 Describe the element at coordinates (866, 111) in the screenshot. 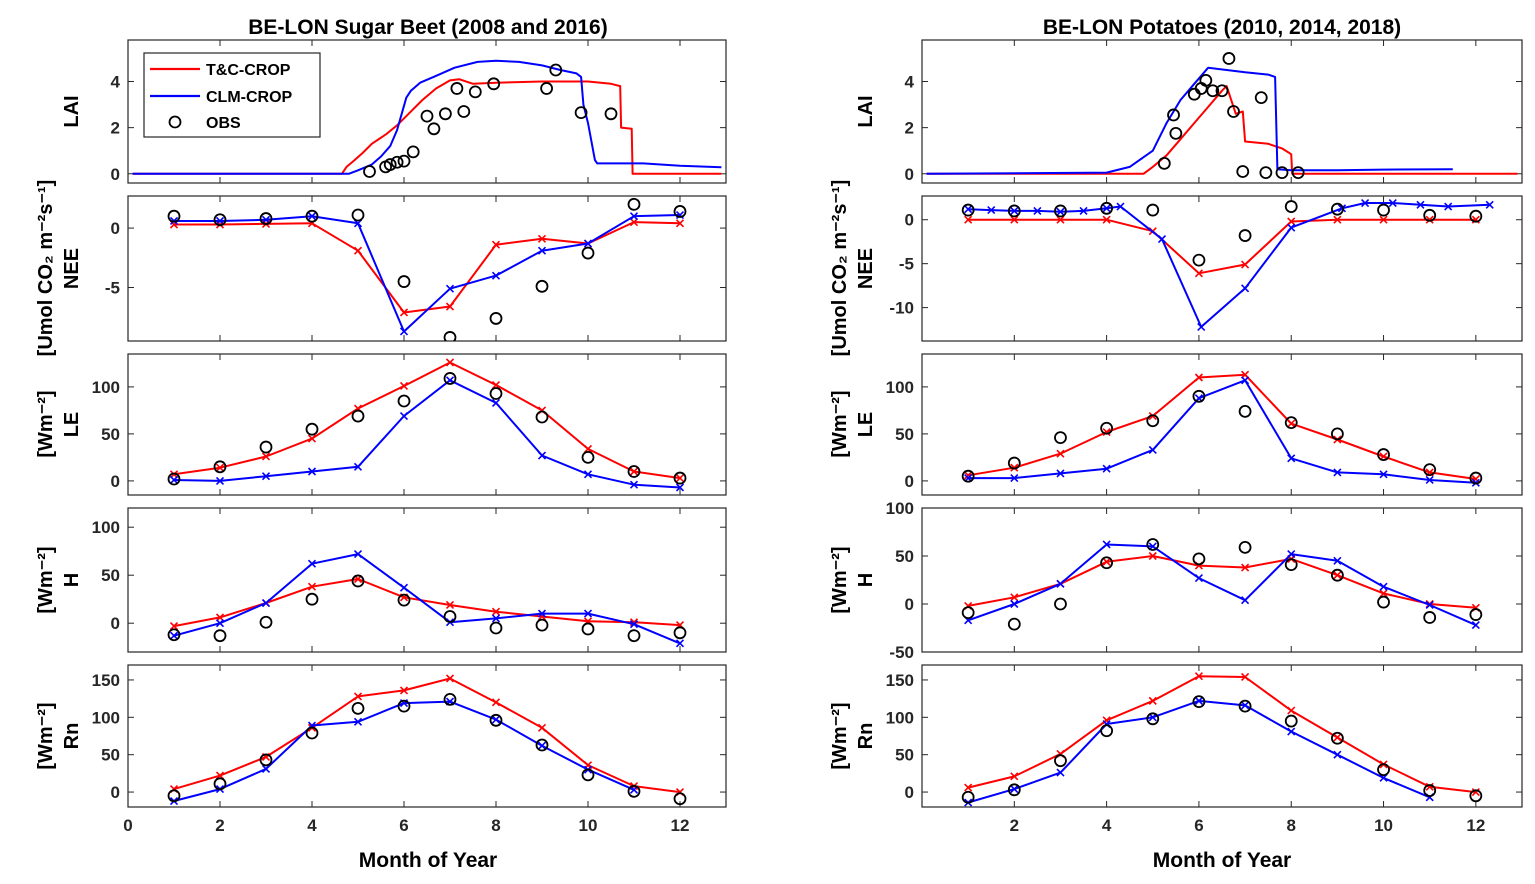

I see `po_lai-ylabel: LAI` at that location.